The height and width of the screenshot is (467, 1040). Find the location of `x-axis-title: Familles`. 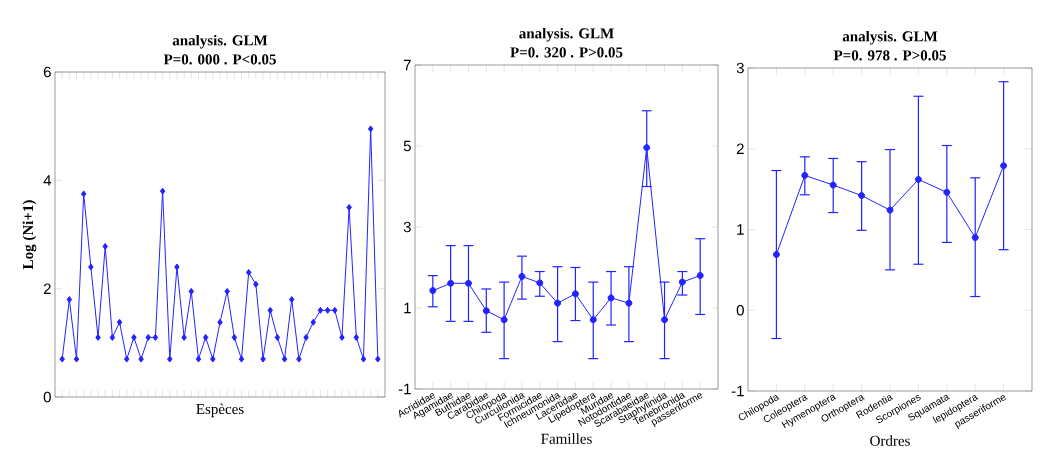

x-axis-title: Familles is located at coordinates (566, 438).